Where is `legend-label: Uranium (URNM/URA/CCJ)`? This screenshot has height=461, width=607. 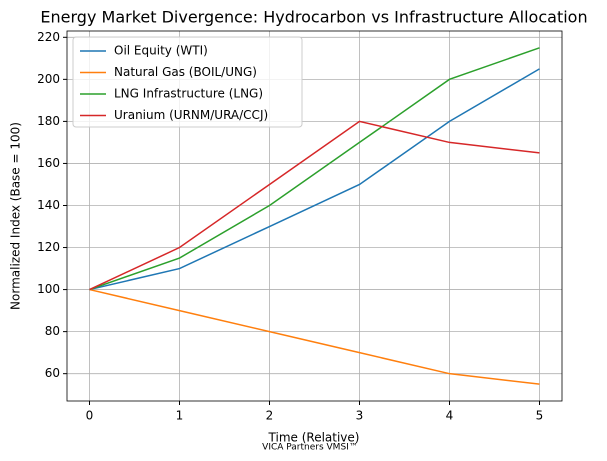 legend-label: Uranium (URNM/URA/CCJ) is located at coordinates (191, 115).